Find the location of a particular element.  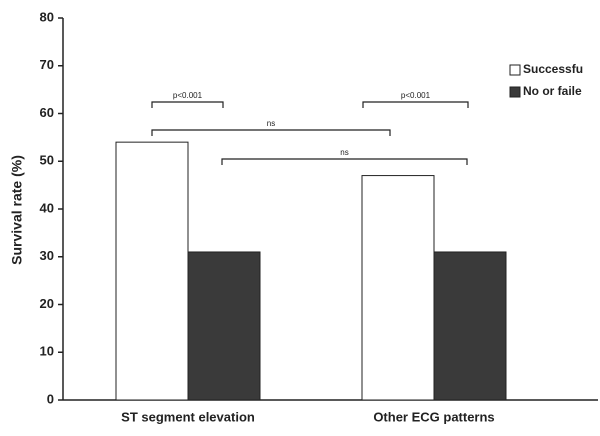

y-tick-label: 20 is located at coordinates (47, 303).